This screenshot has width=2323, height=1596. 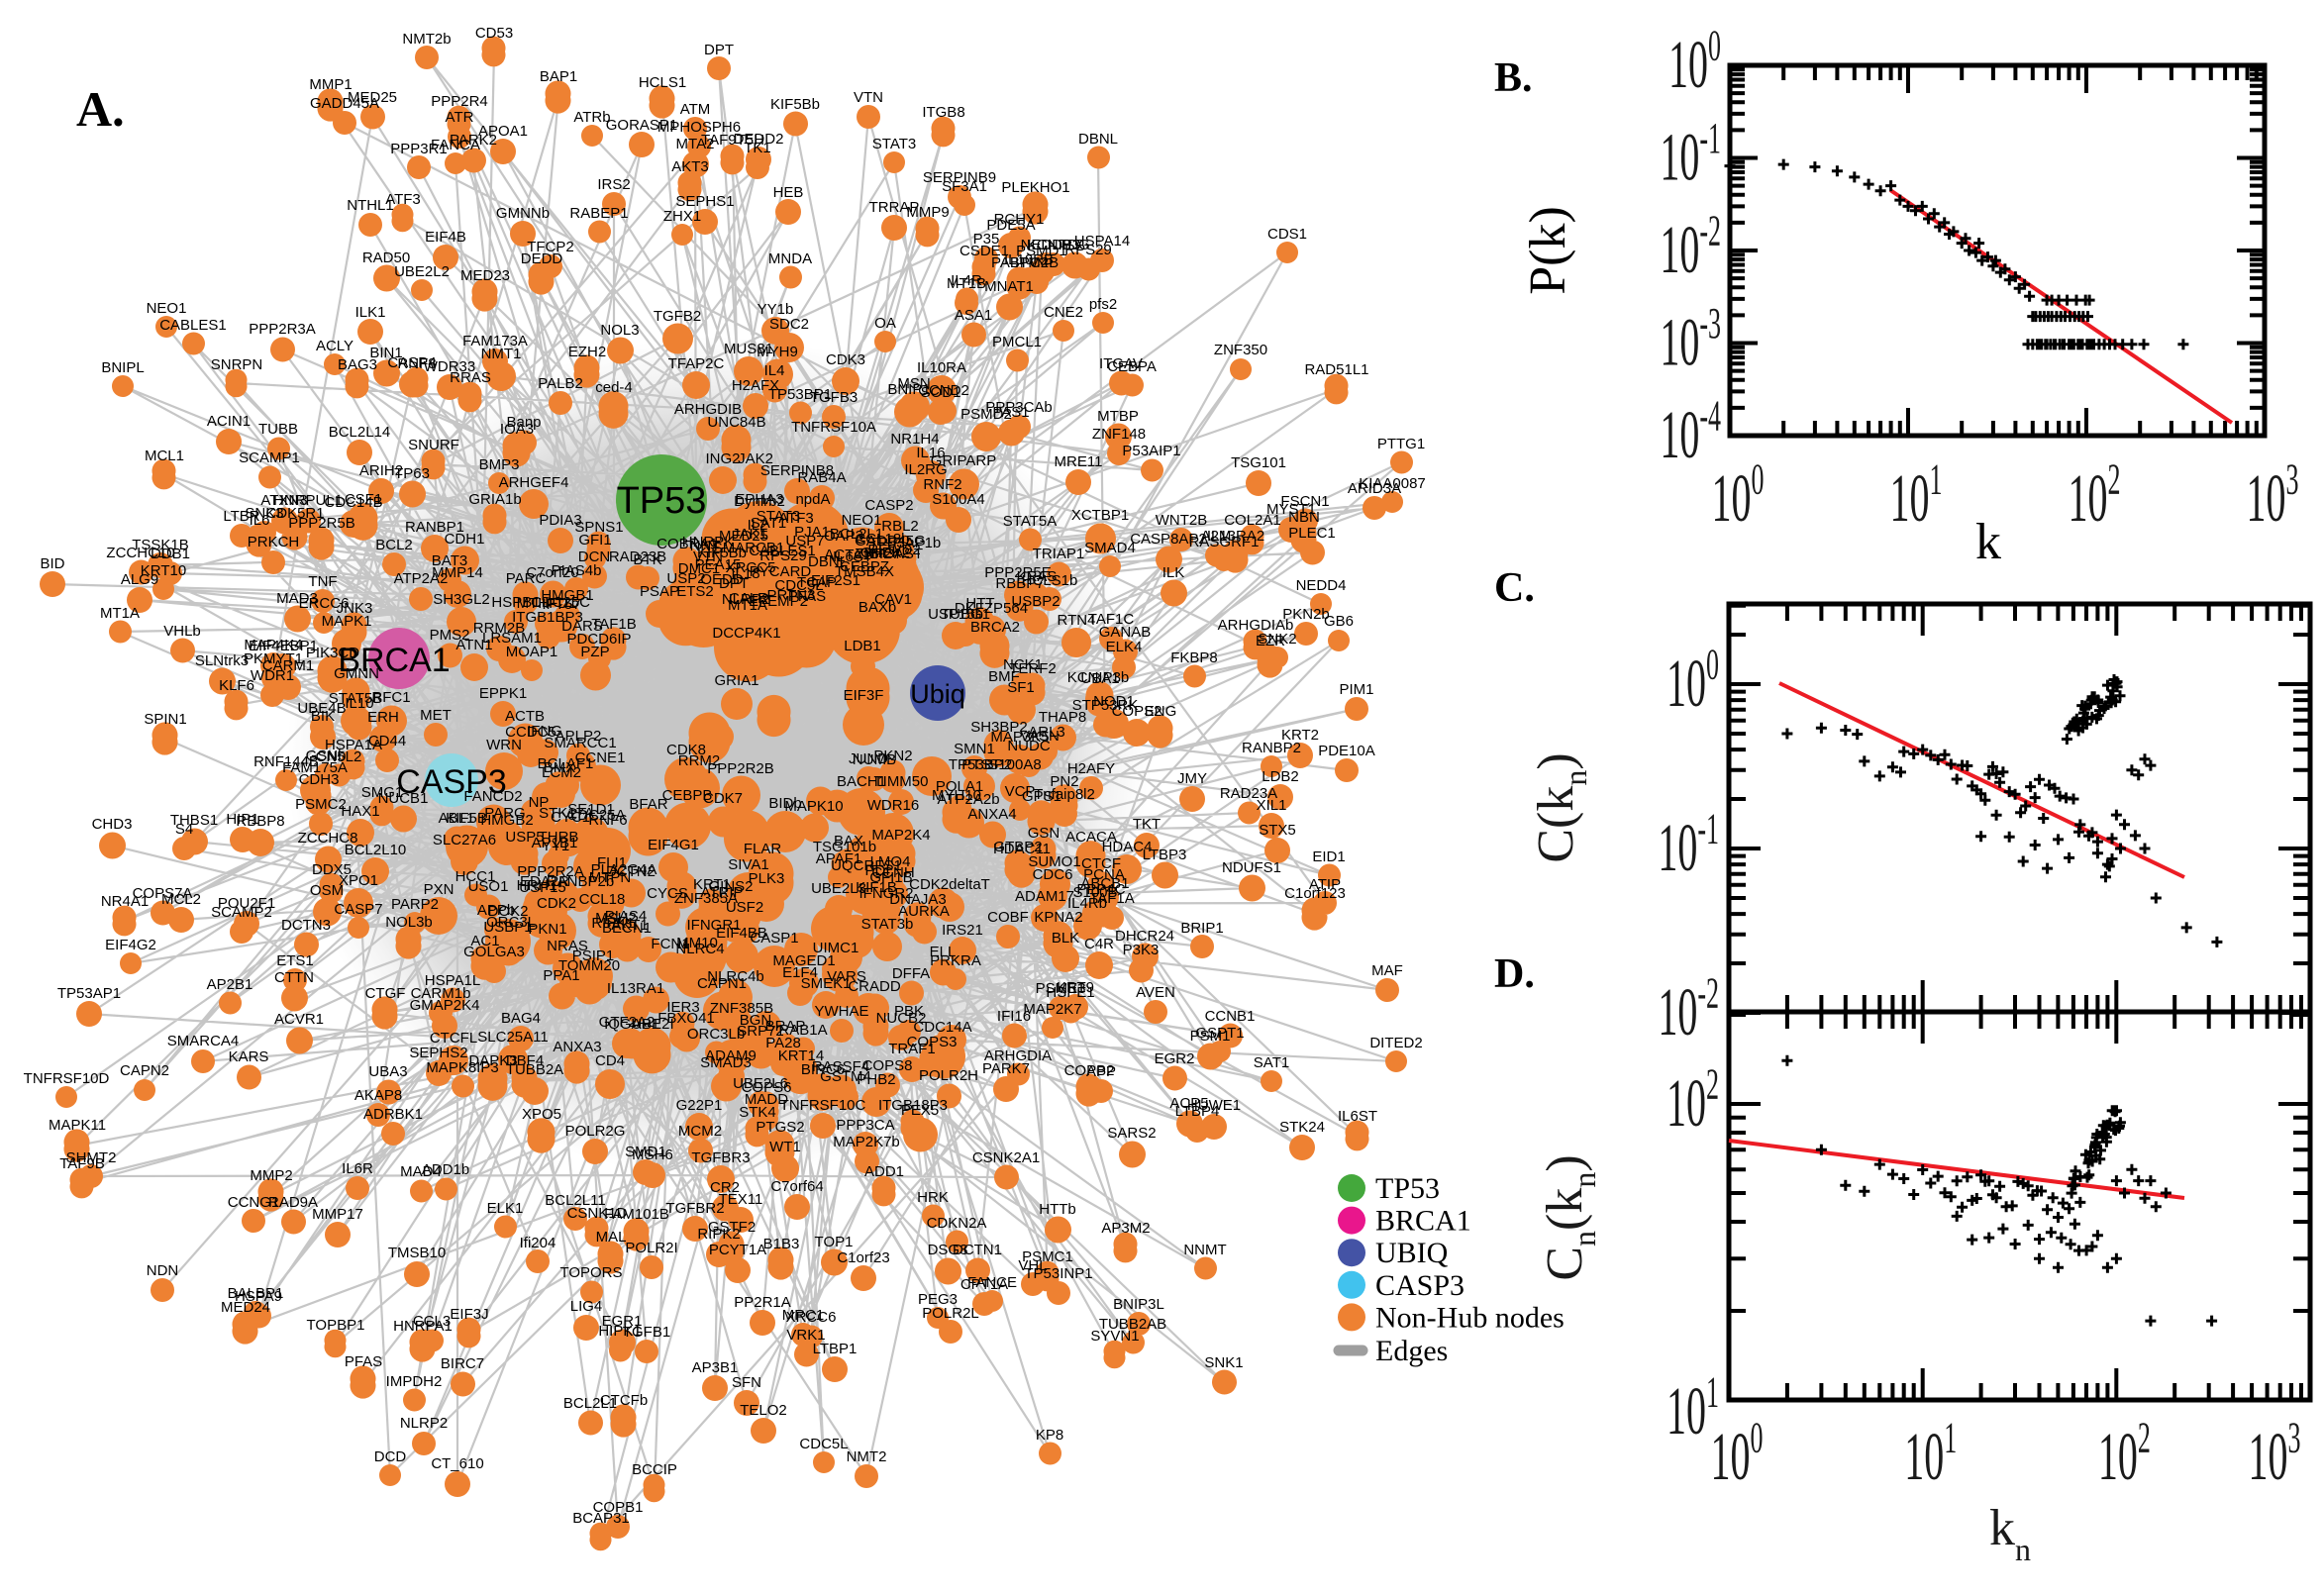 What do you see at coordinates (612, 1237) in the screenshot?
I see `svg-text: MAL` at bounding box center [612, 1237].